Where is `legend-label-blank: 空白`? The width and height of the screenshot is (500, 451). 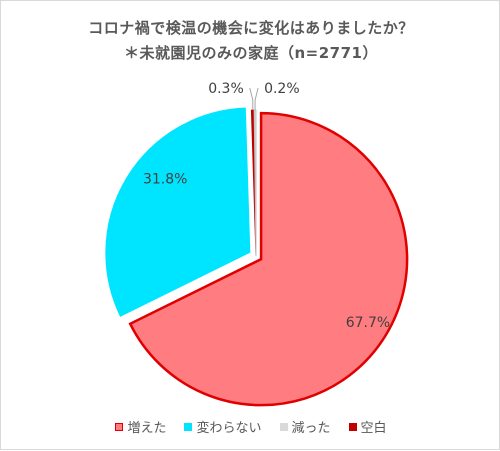 legend-label-blank: 空白 is located at coordinates (373, 428).